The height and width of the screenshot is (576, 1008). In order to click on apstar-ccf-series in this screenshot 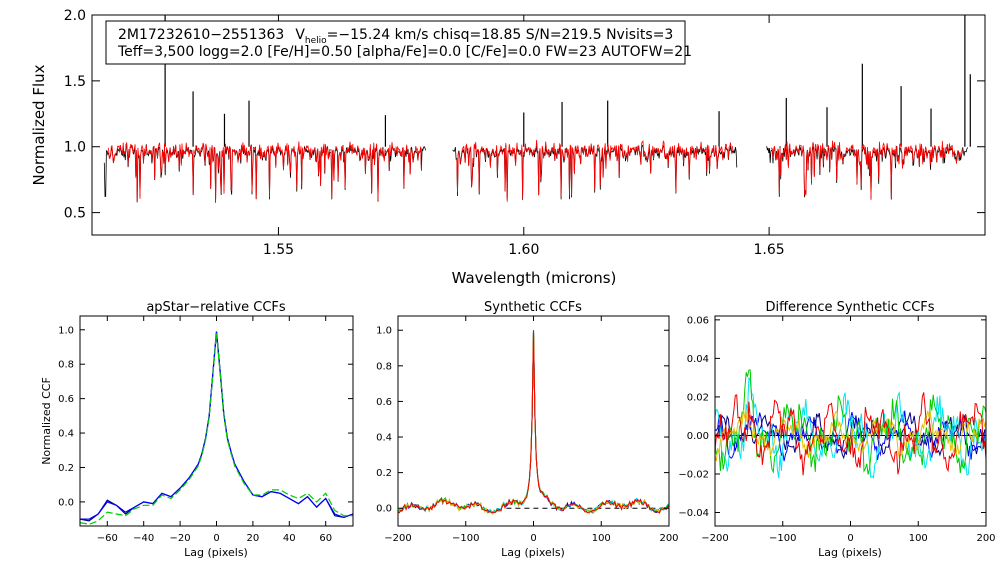, I will do `click(216, 428)`.